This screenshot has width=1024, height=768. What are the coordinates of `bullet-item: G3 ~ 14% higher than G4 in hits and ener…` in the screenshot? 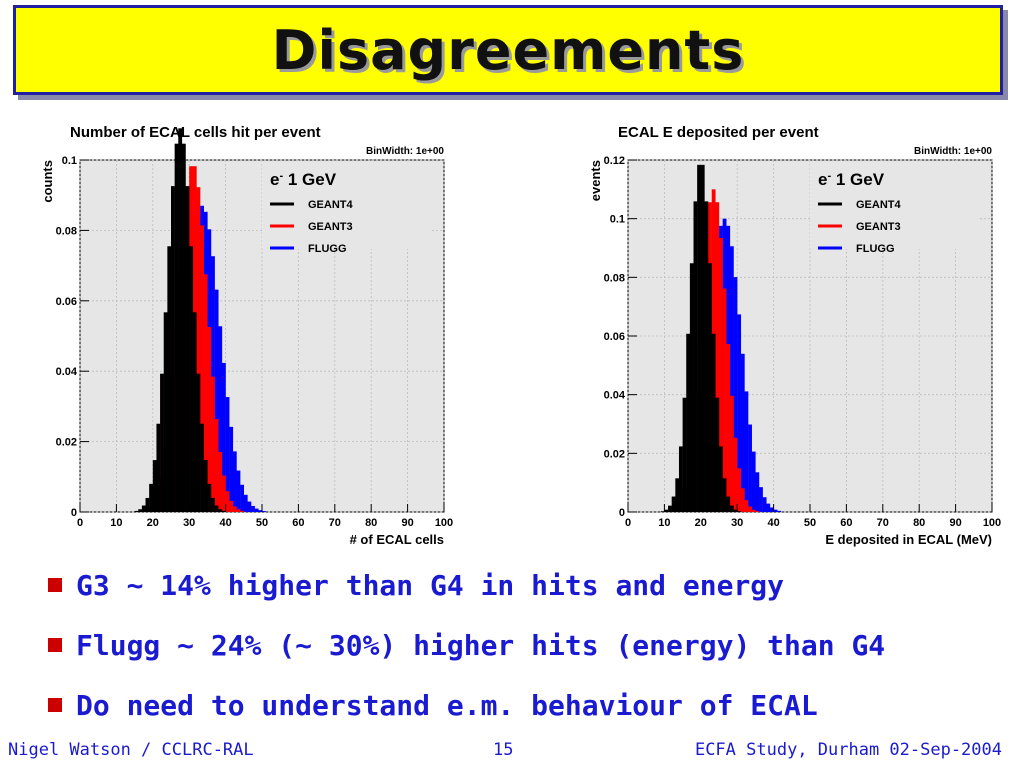 It's located at (528, 585).